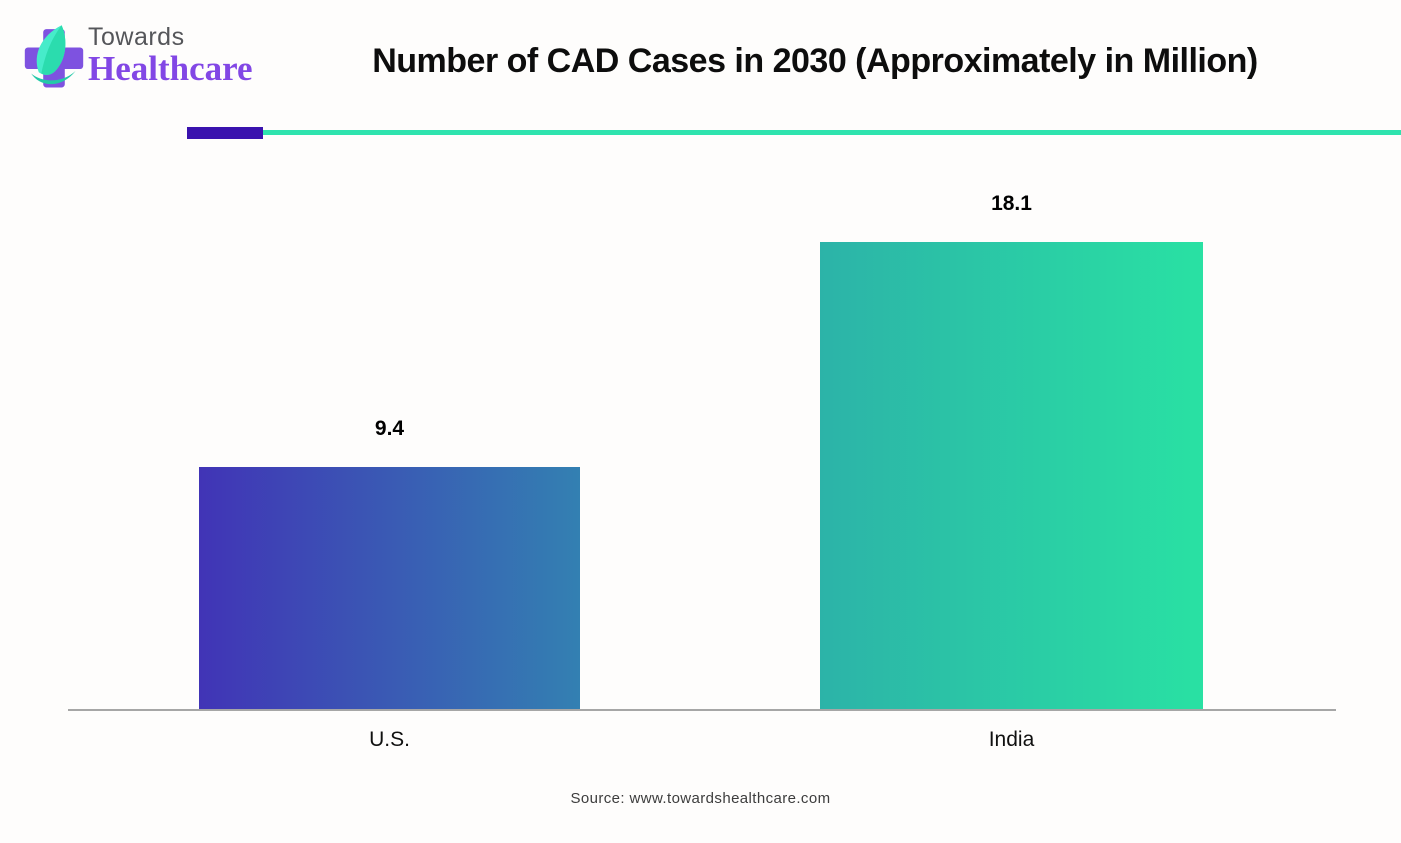  I want to click on bar-us, so click(389, 589).